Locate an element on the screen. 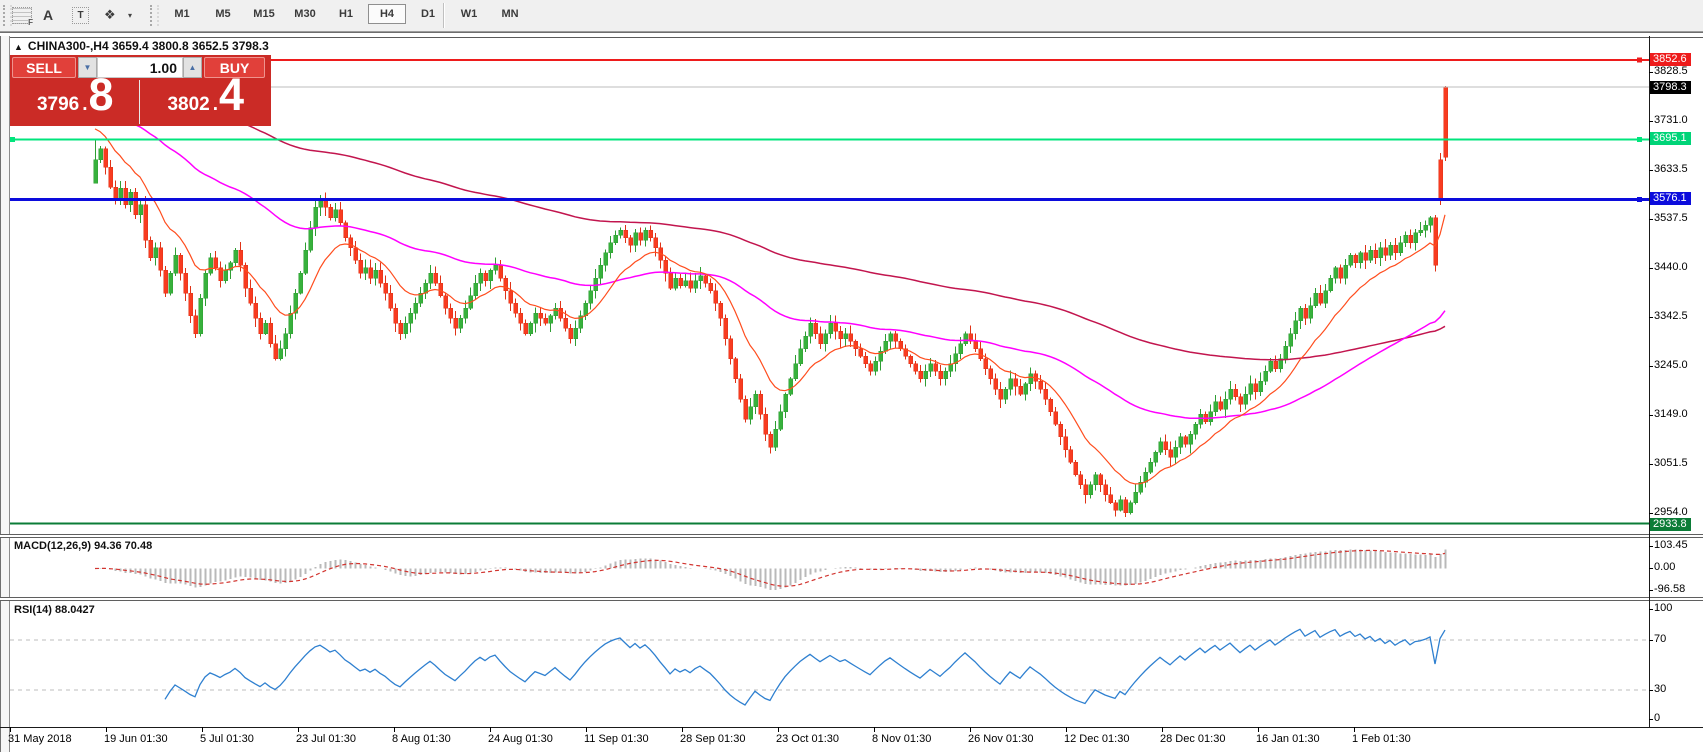 The width and height of the screenshot is (1703, 752). time-axis-label: 11 Sep 01:30 is located at coordinates (616, 739).